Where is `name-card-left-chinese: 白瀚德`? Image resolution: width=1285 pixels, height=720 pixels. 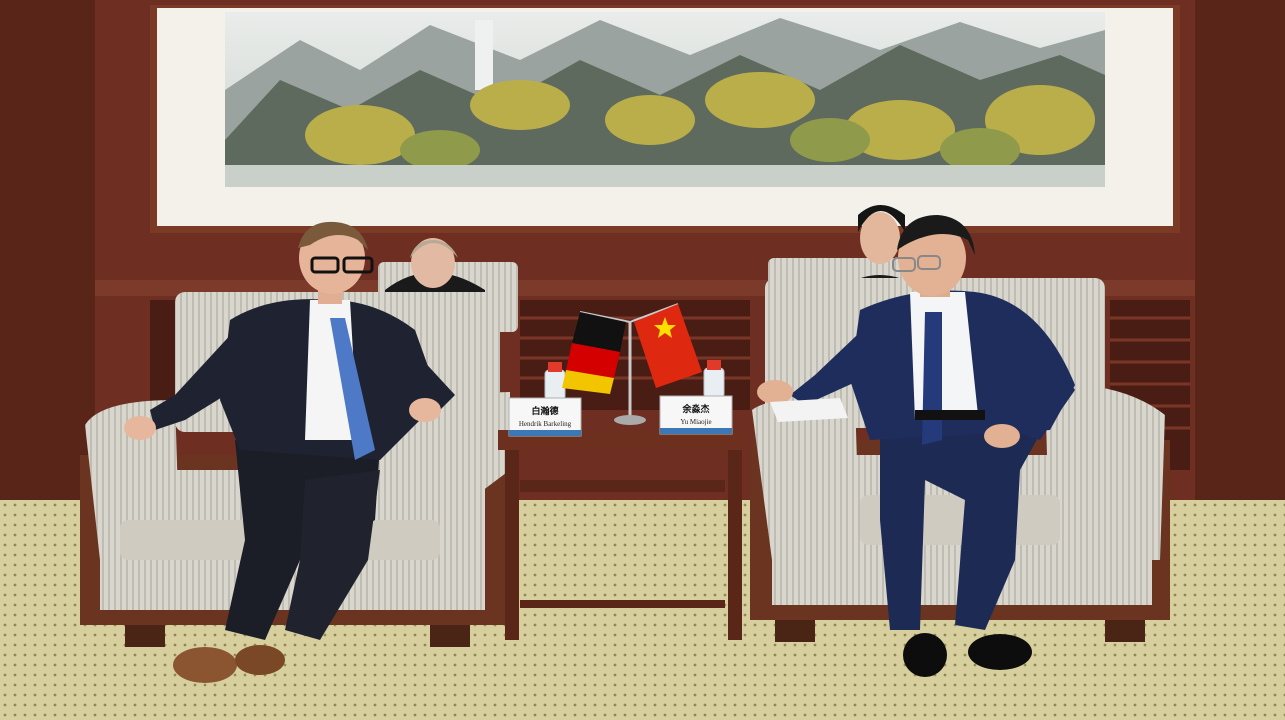 name-card-left-chinese: 白瀚德 is located at coordinates (544, 411).